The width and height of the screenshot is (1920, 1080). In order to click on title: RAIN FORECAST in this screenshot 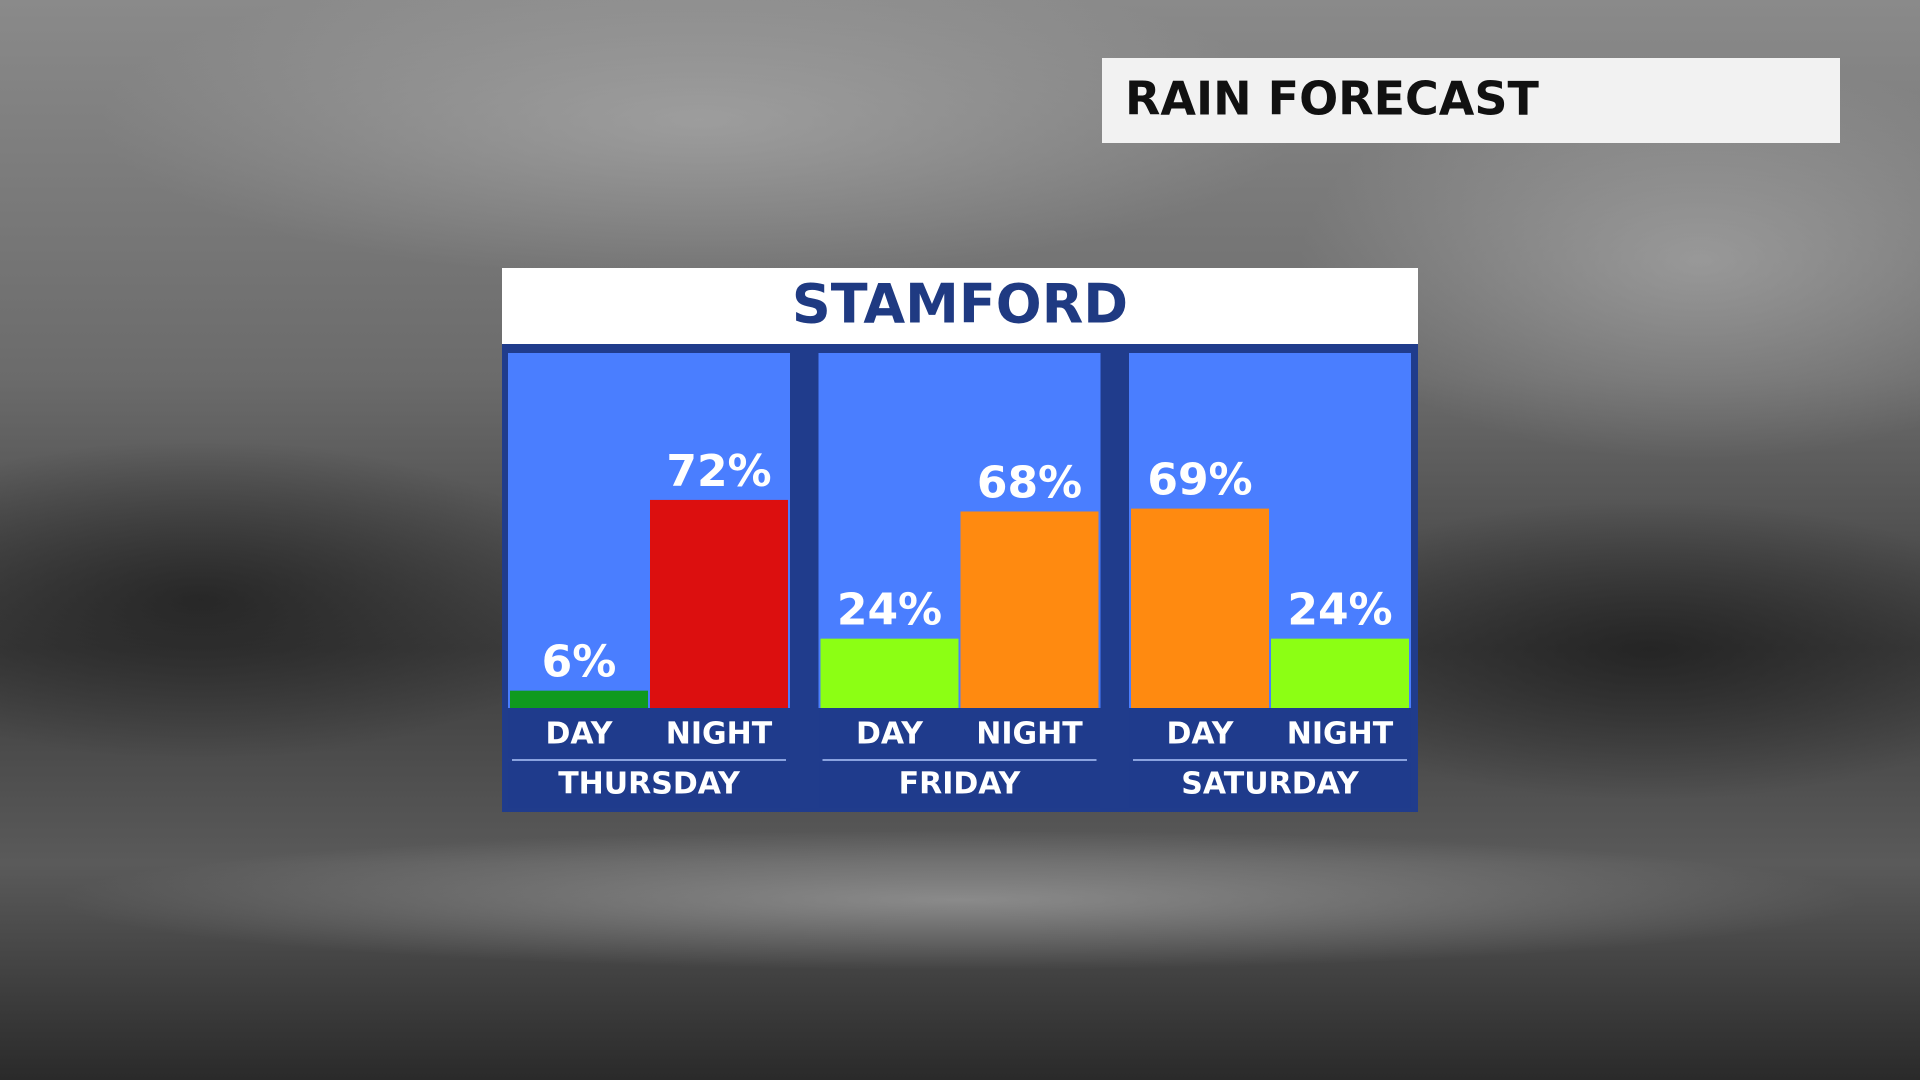, I will do `click(1332, 99)`.